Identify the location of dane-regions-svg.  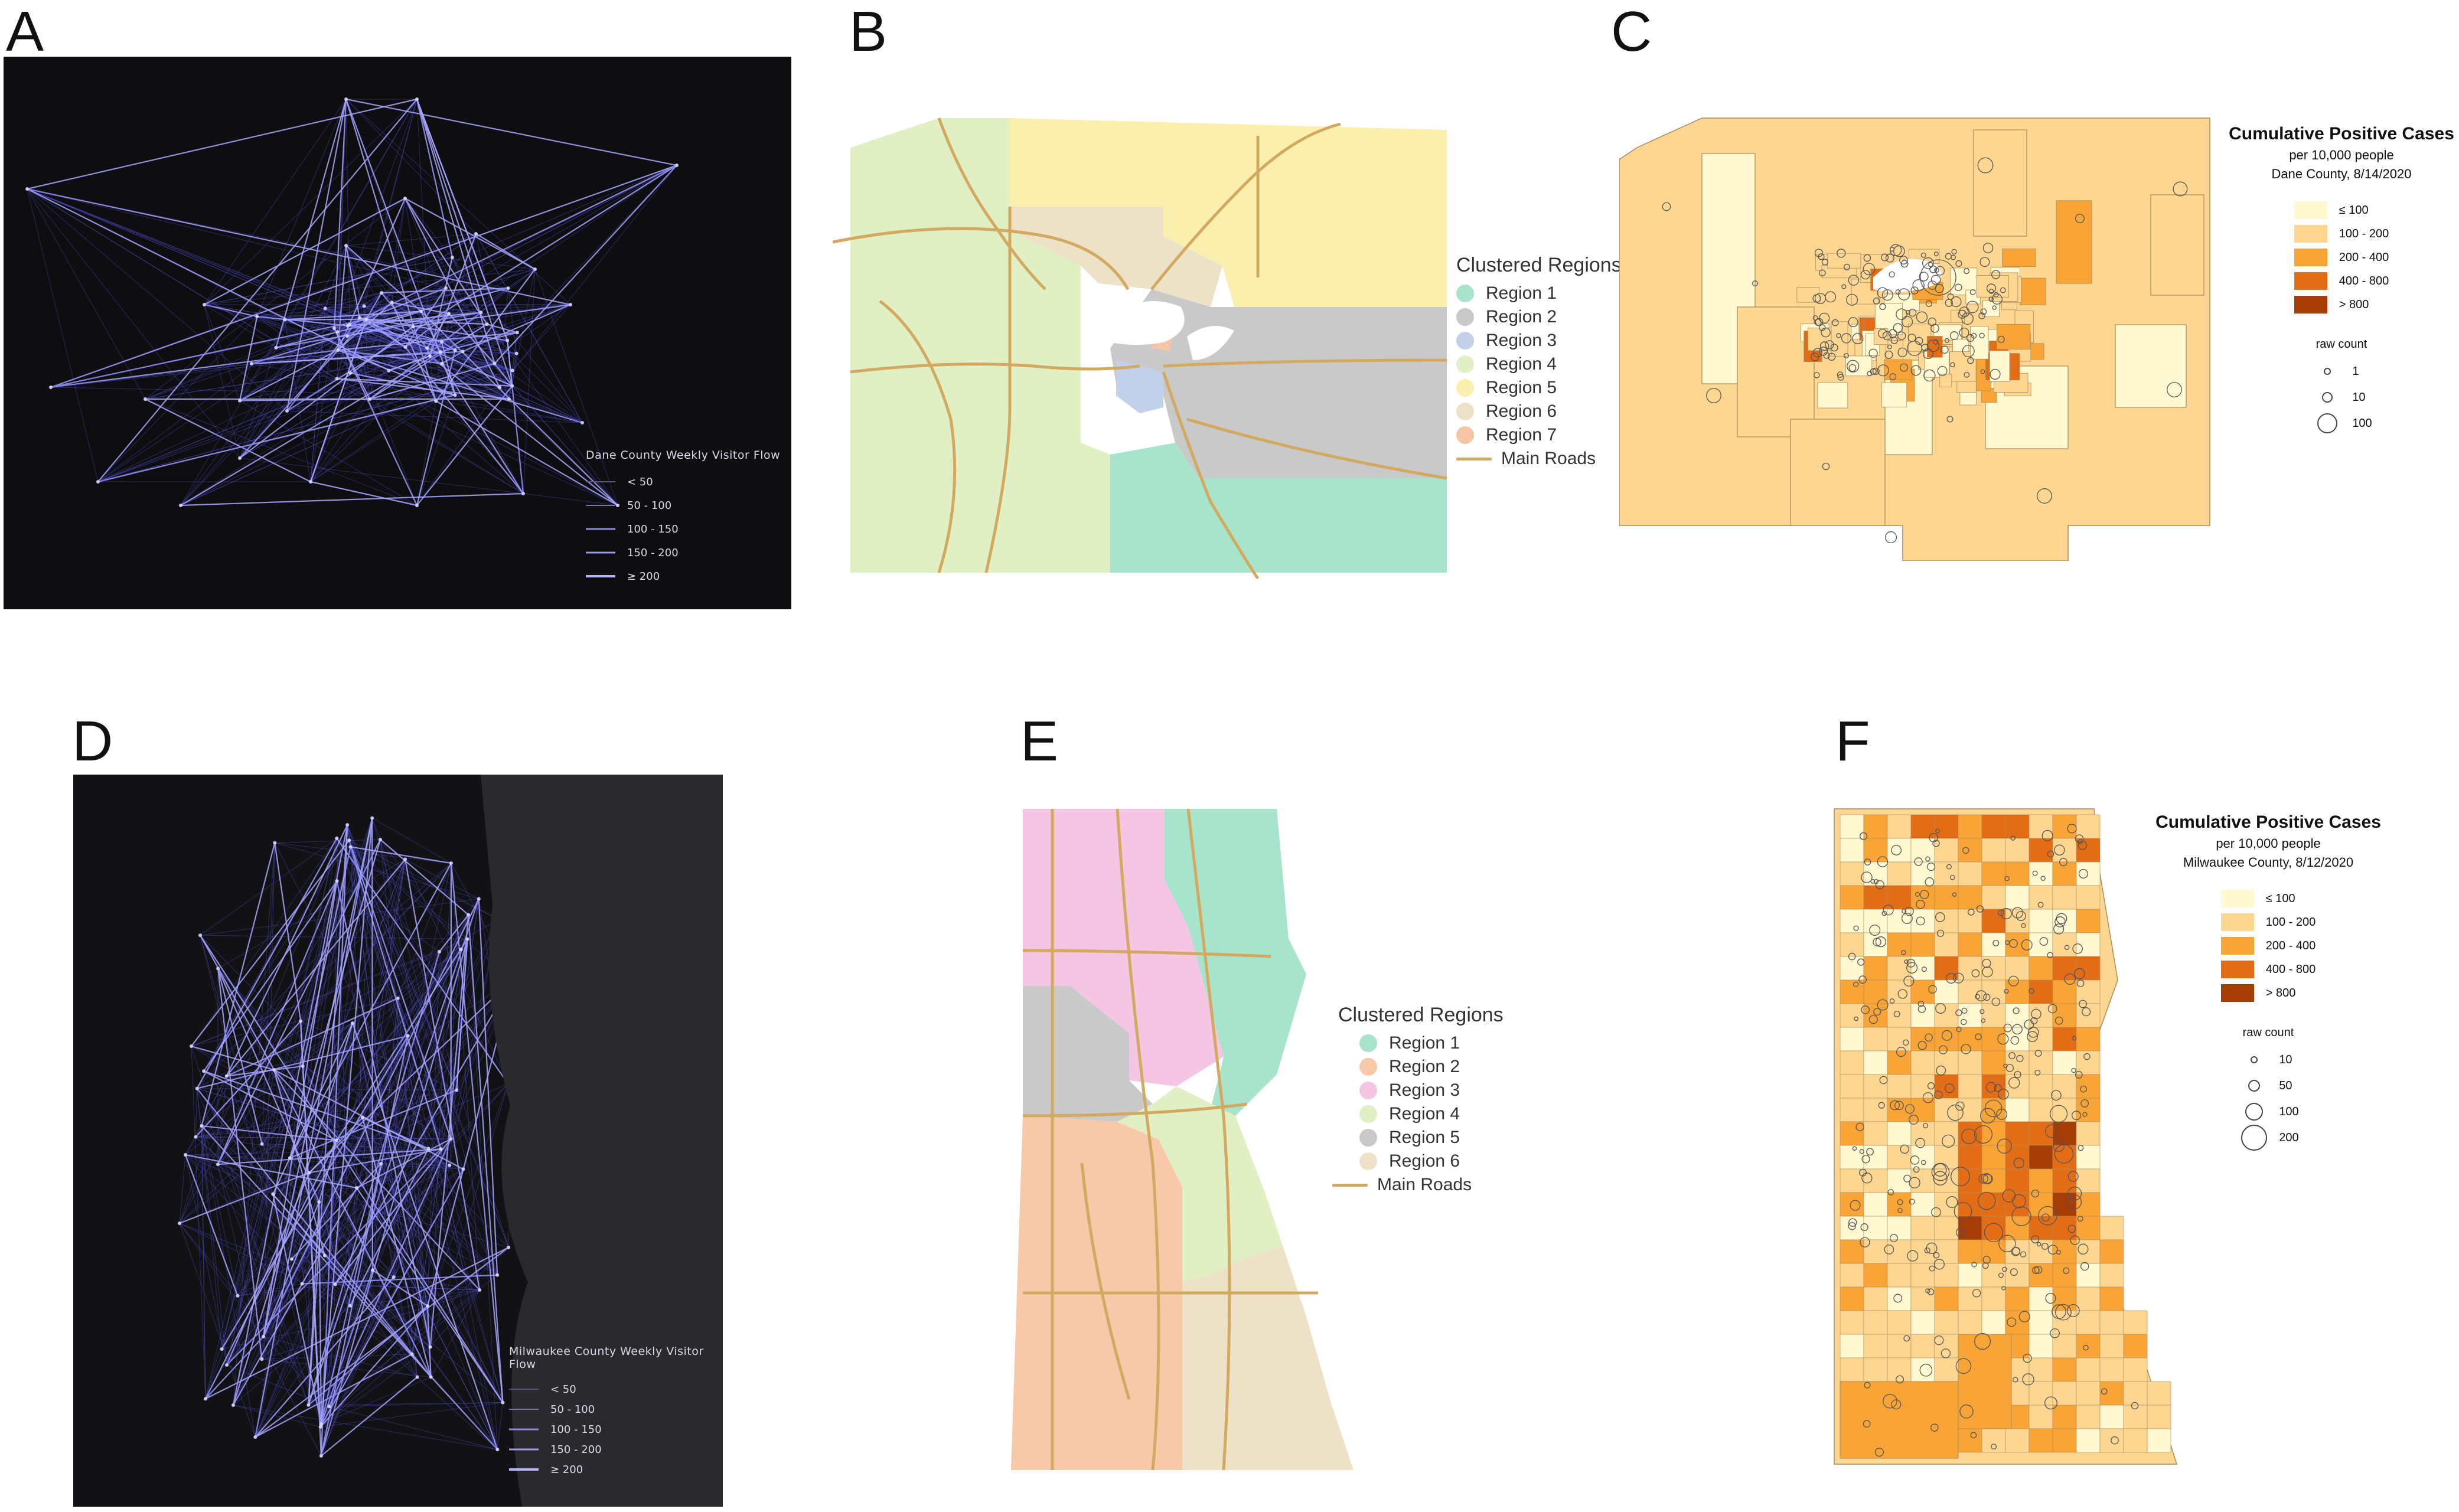
(1140, 348).